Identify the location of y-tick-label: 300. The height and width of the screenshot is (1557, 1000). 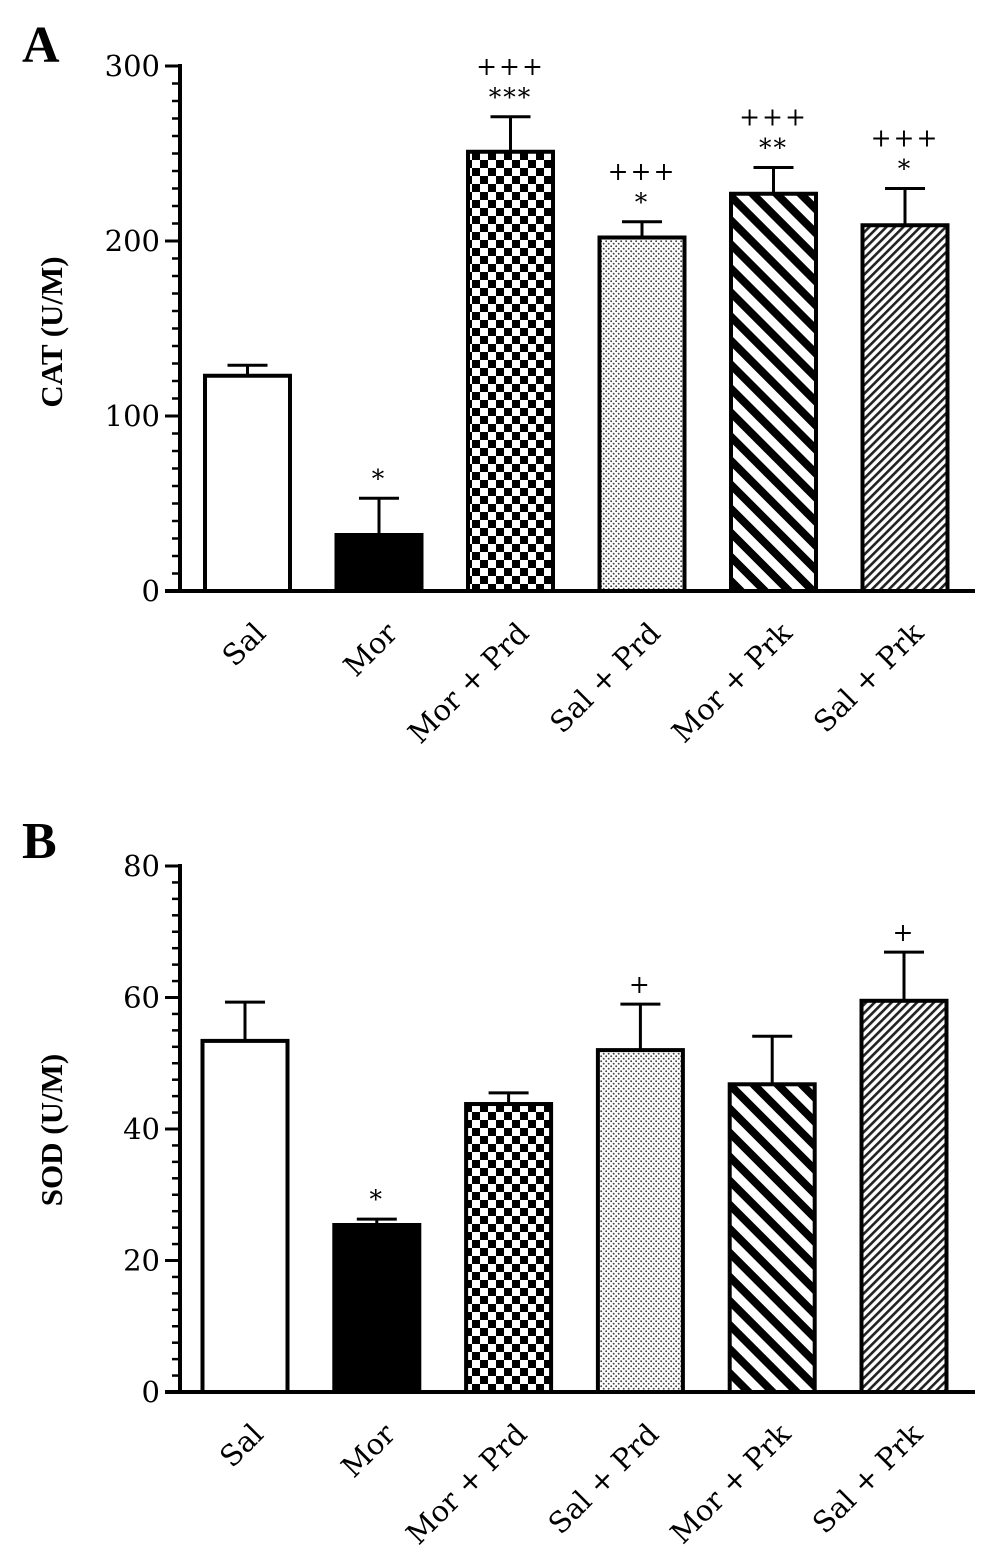
(132, 66).